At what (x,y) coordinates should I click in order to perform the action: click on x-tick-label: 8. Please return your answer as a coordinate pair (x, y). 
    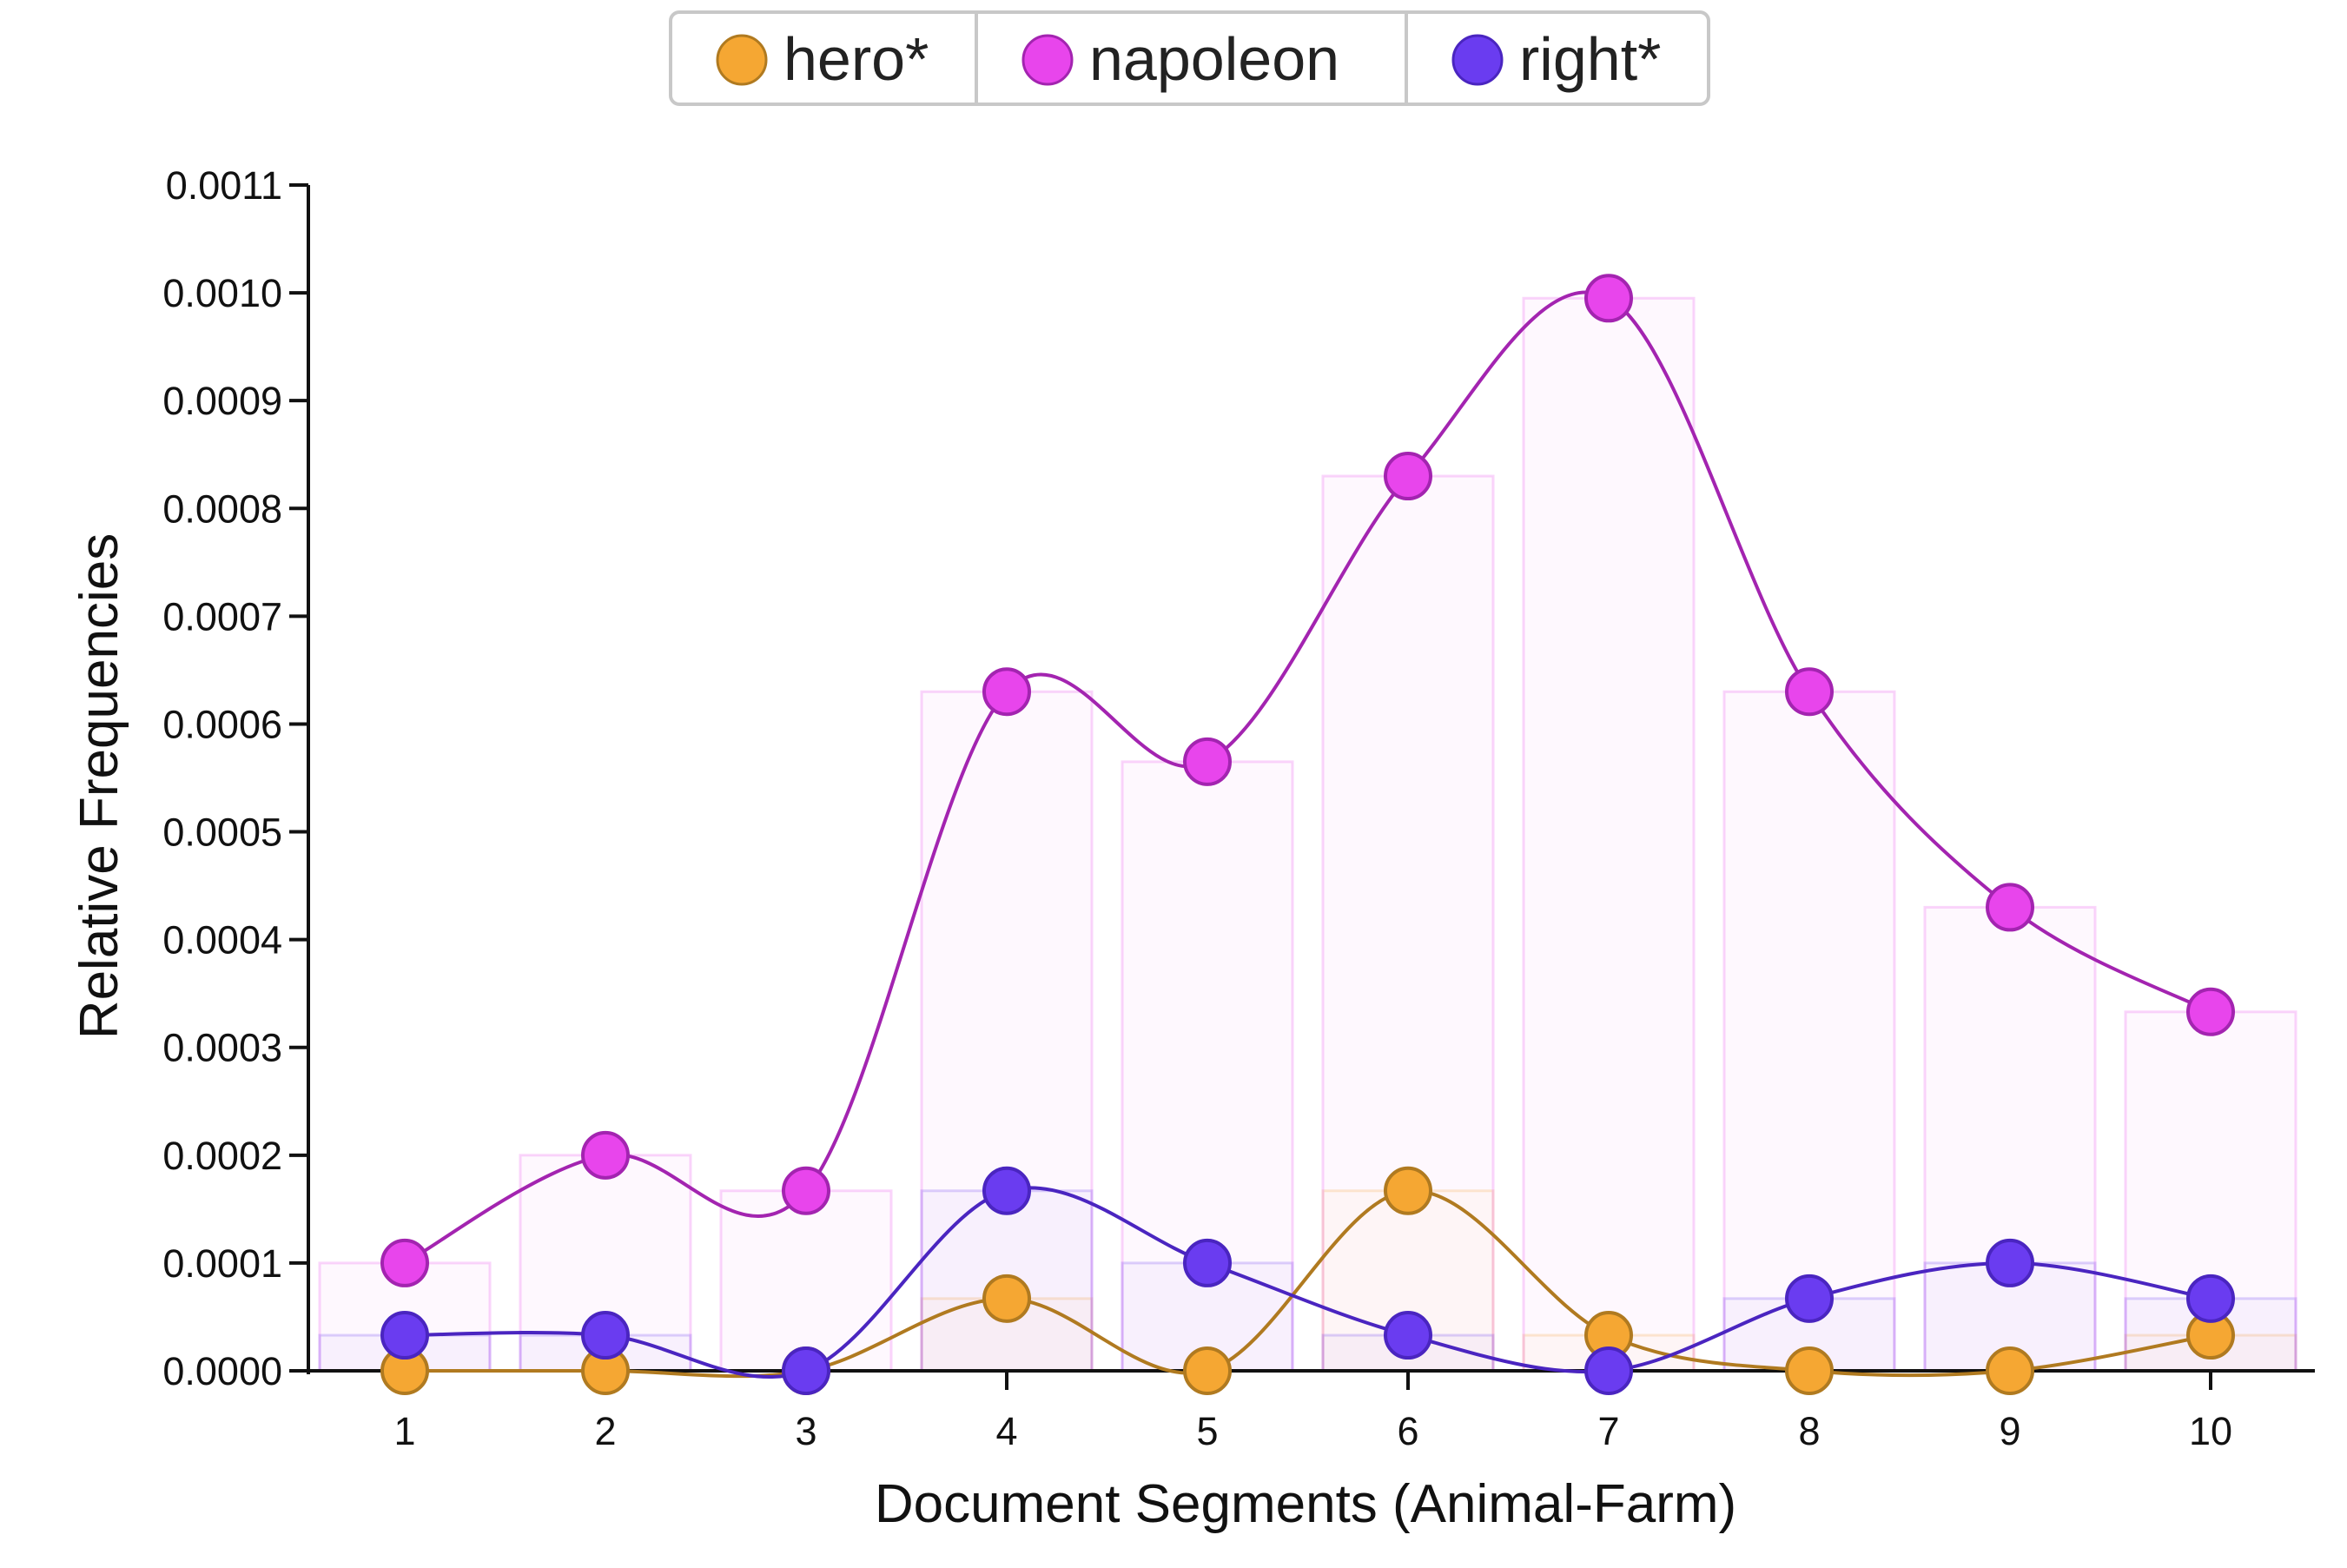
    Looking at the image, I should click on (1809, 1431).